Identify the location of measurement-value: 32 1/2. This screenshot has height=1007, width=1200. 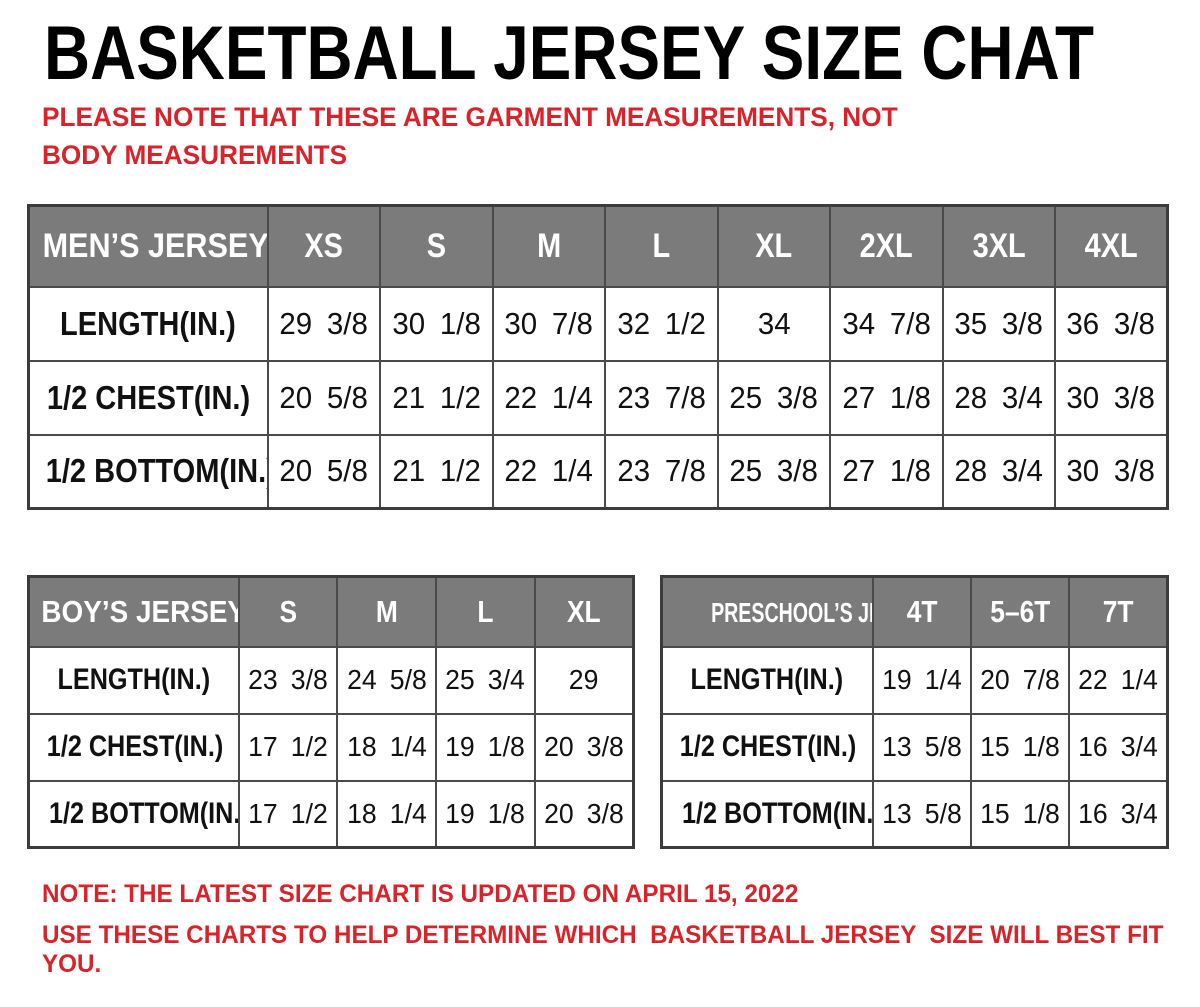
(661, 323).